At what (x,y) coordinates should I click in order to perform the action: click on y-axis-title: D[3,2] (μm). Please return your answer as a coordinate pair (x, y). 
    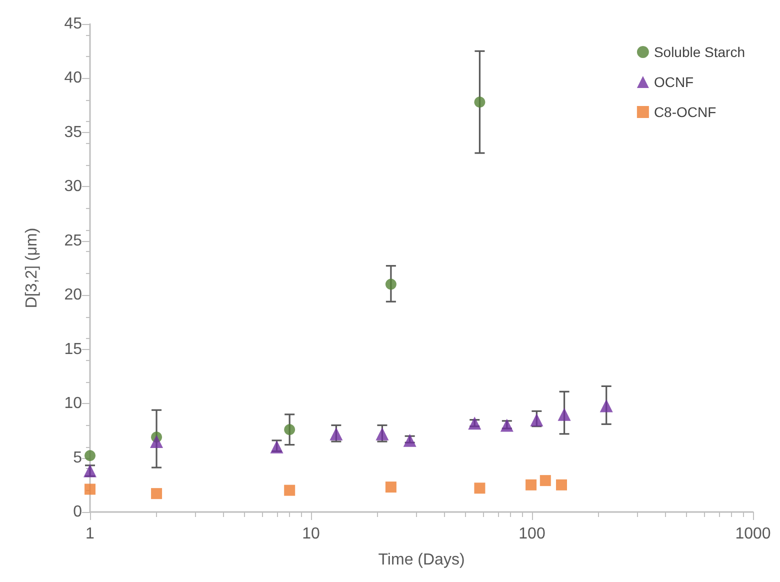
    Looking at the image, I should click on (32, 268).